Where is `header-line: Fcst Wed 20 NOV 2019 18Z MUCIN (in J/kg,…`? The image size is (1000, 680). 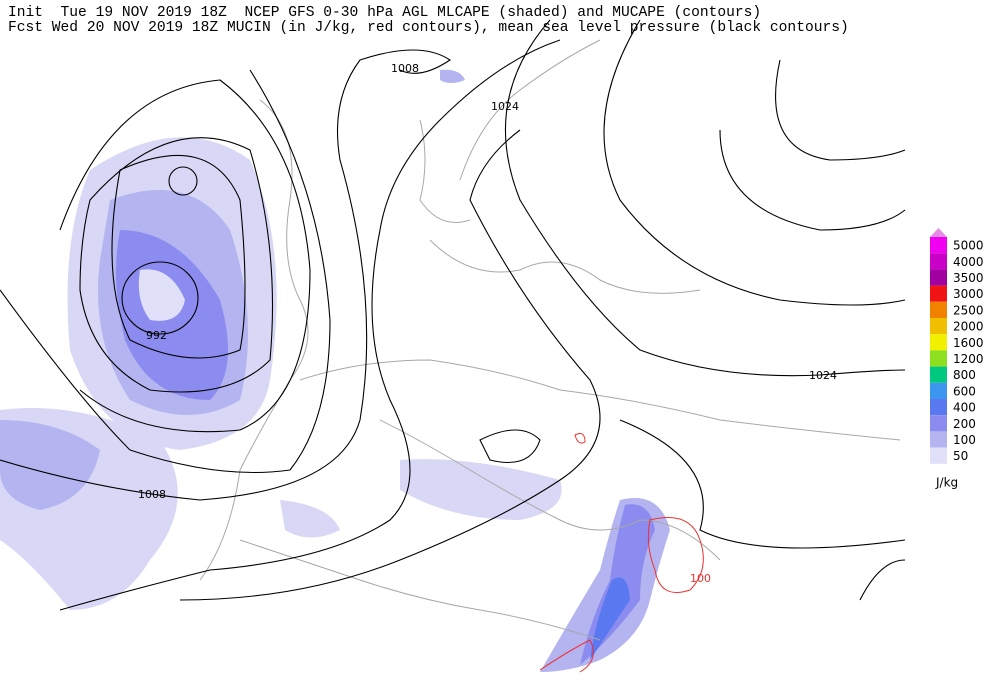 header-line: Fcst Wed 20 NOV 2019 18Z MUCIN (in J/kg,… is located at coordinates (428, 28).